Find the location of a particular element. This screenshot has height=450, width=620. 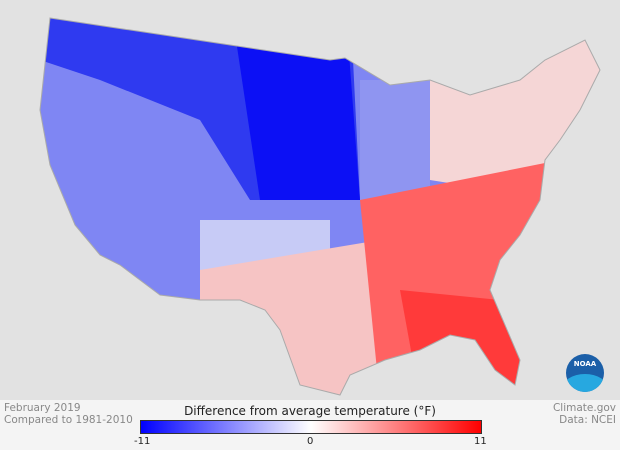

legend-title: Difference from average temperature (°F) is located at coordinates (310, 411).